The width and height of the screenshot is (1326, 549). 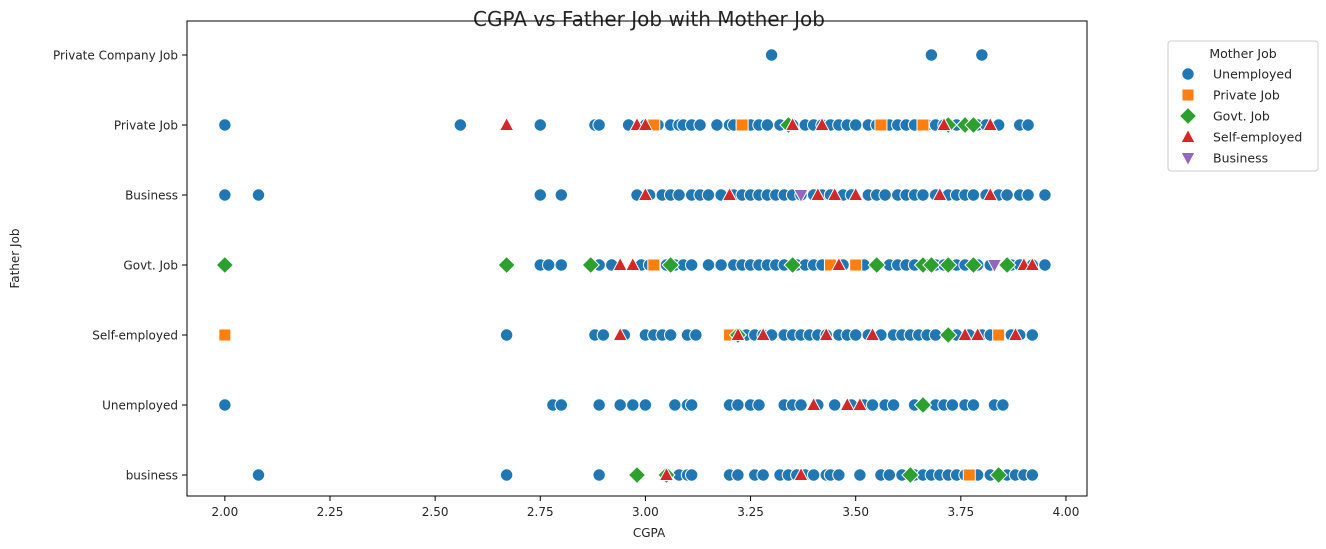 What do you see at coordinates (1257, 137) in the screenshot?
I see `legend-label: Self-employed` at bounding box center [1257, 137].